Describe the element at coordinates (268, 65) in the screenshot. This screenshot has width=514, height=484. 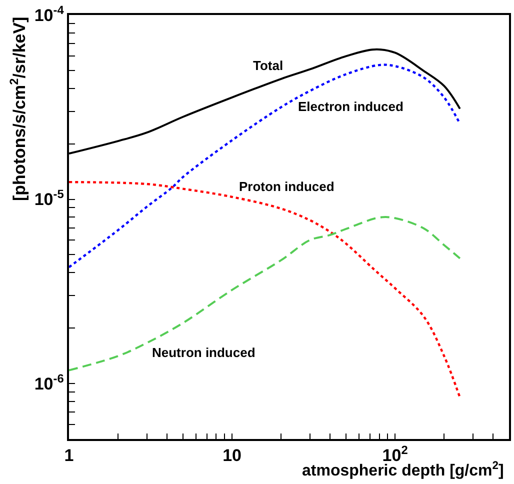
I see `annotation: Total` at that location.